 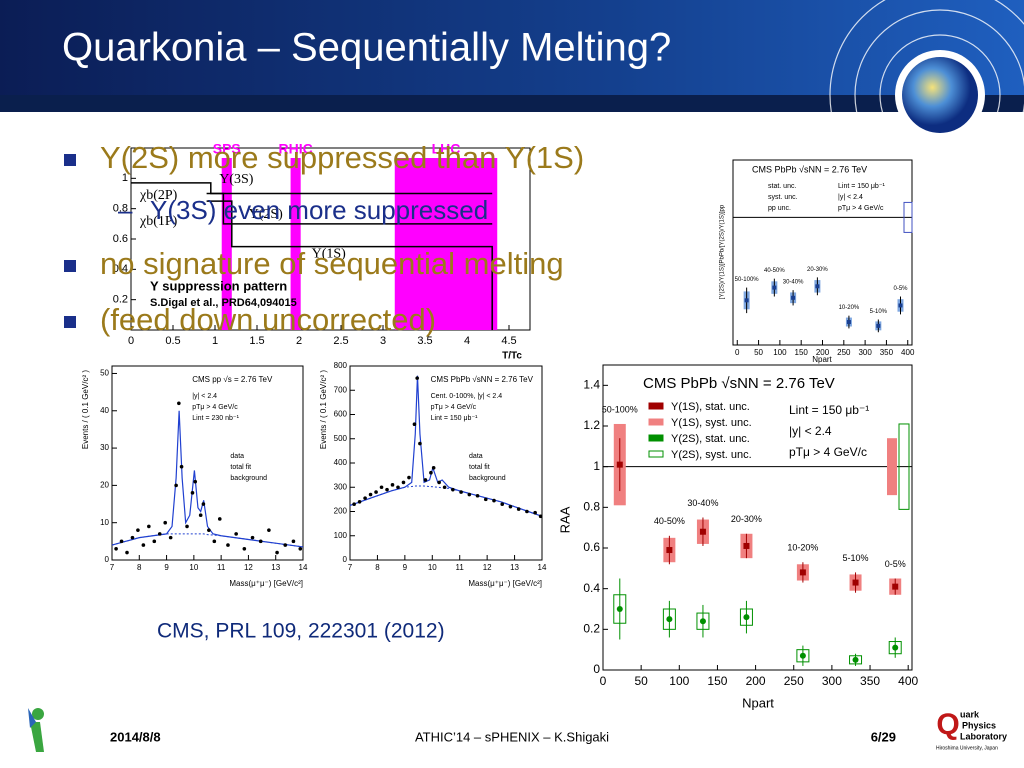 I want to click on x-tick-label: 1, so click(x=215, y=341).